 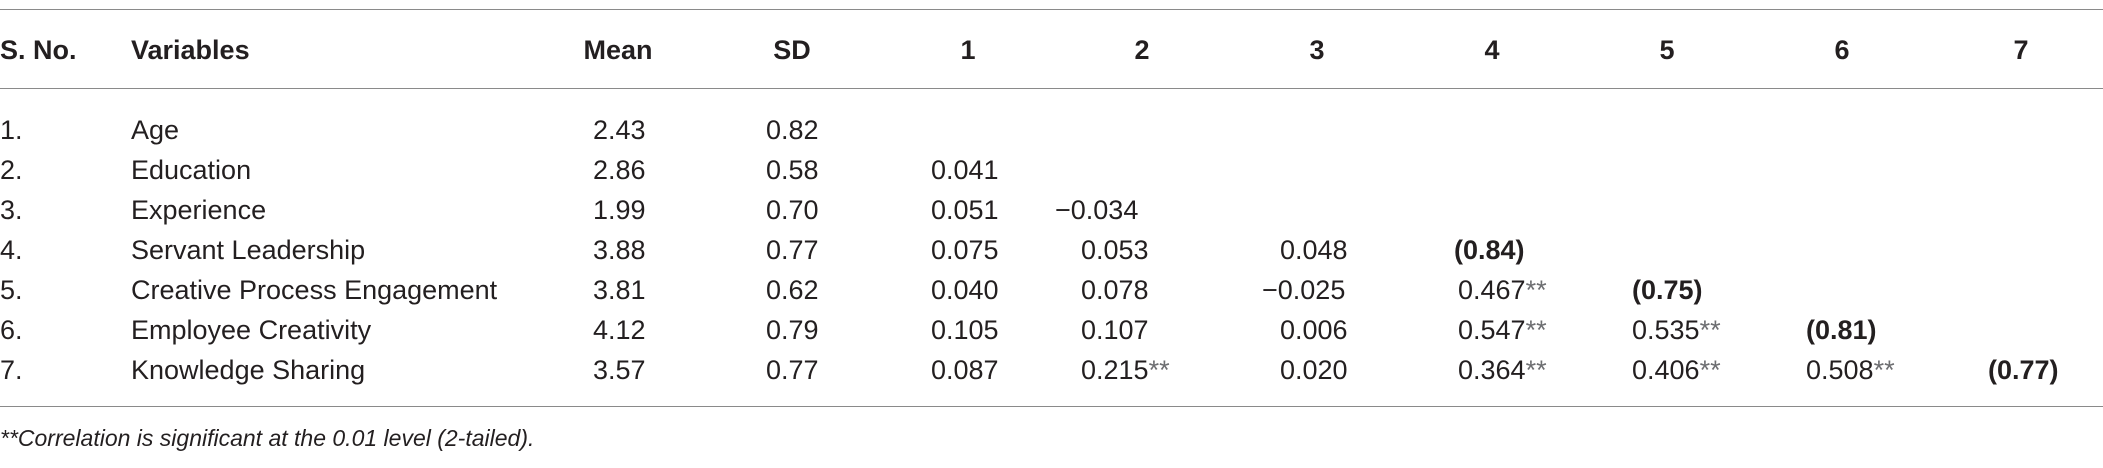 What do you see at coordinates (792, 50) in the screenshot?
I see `header-sd: SD` at bounding box center [792, 50].